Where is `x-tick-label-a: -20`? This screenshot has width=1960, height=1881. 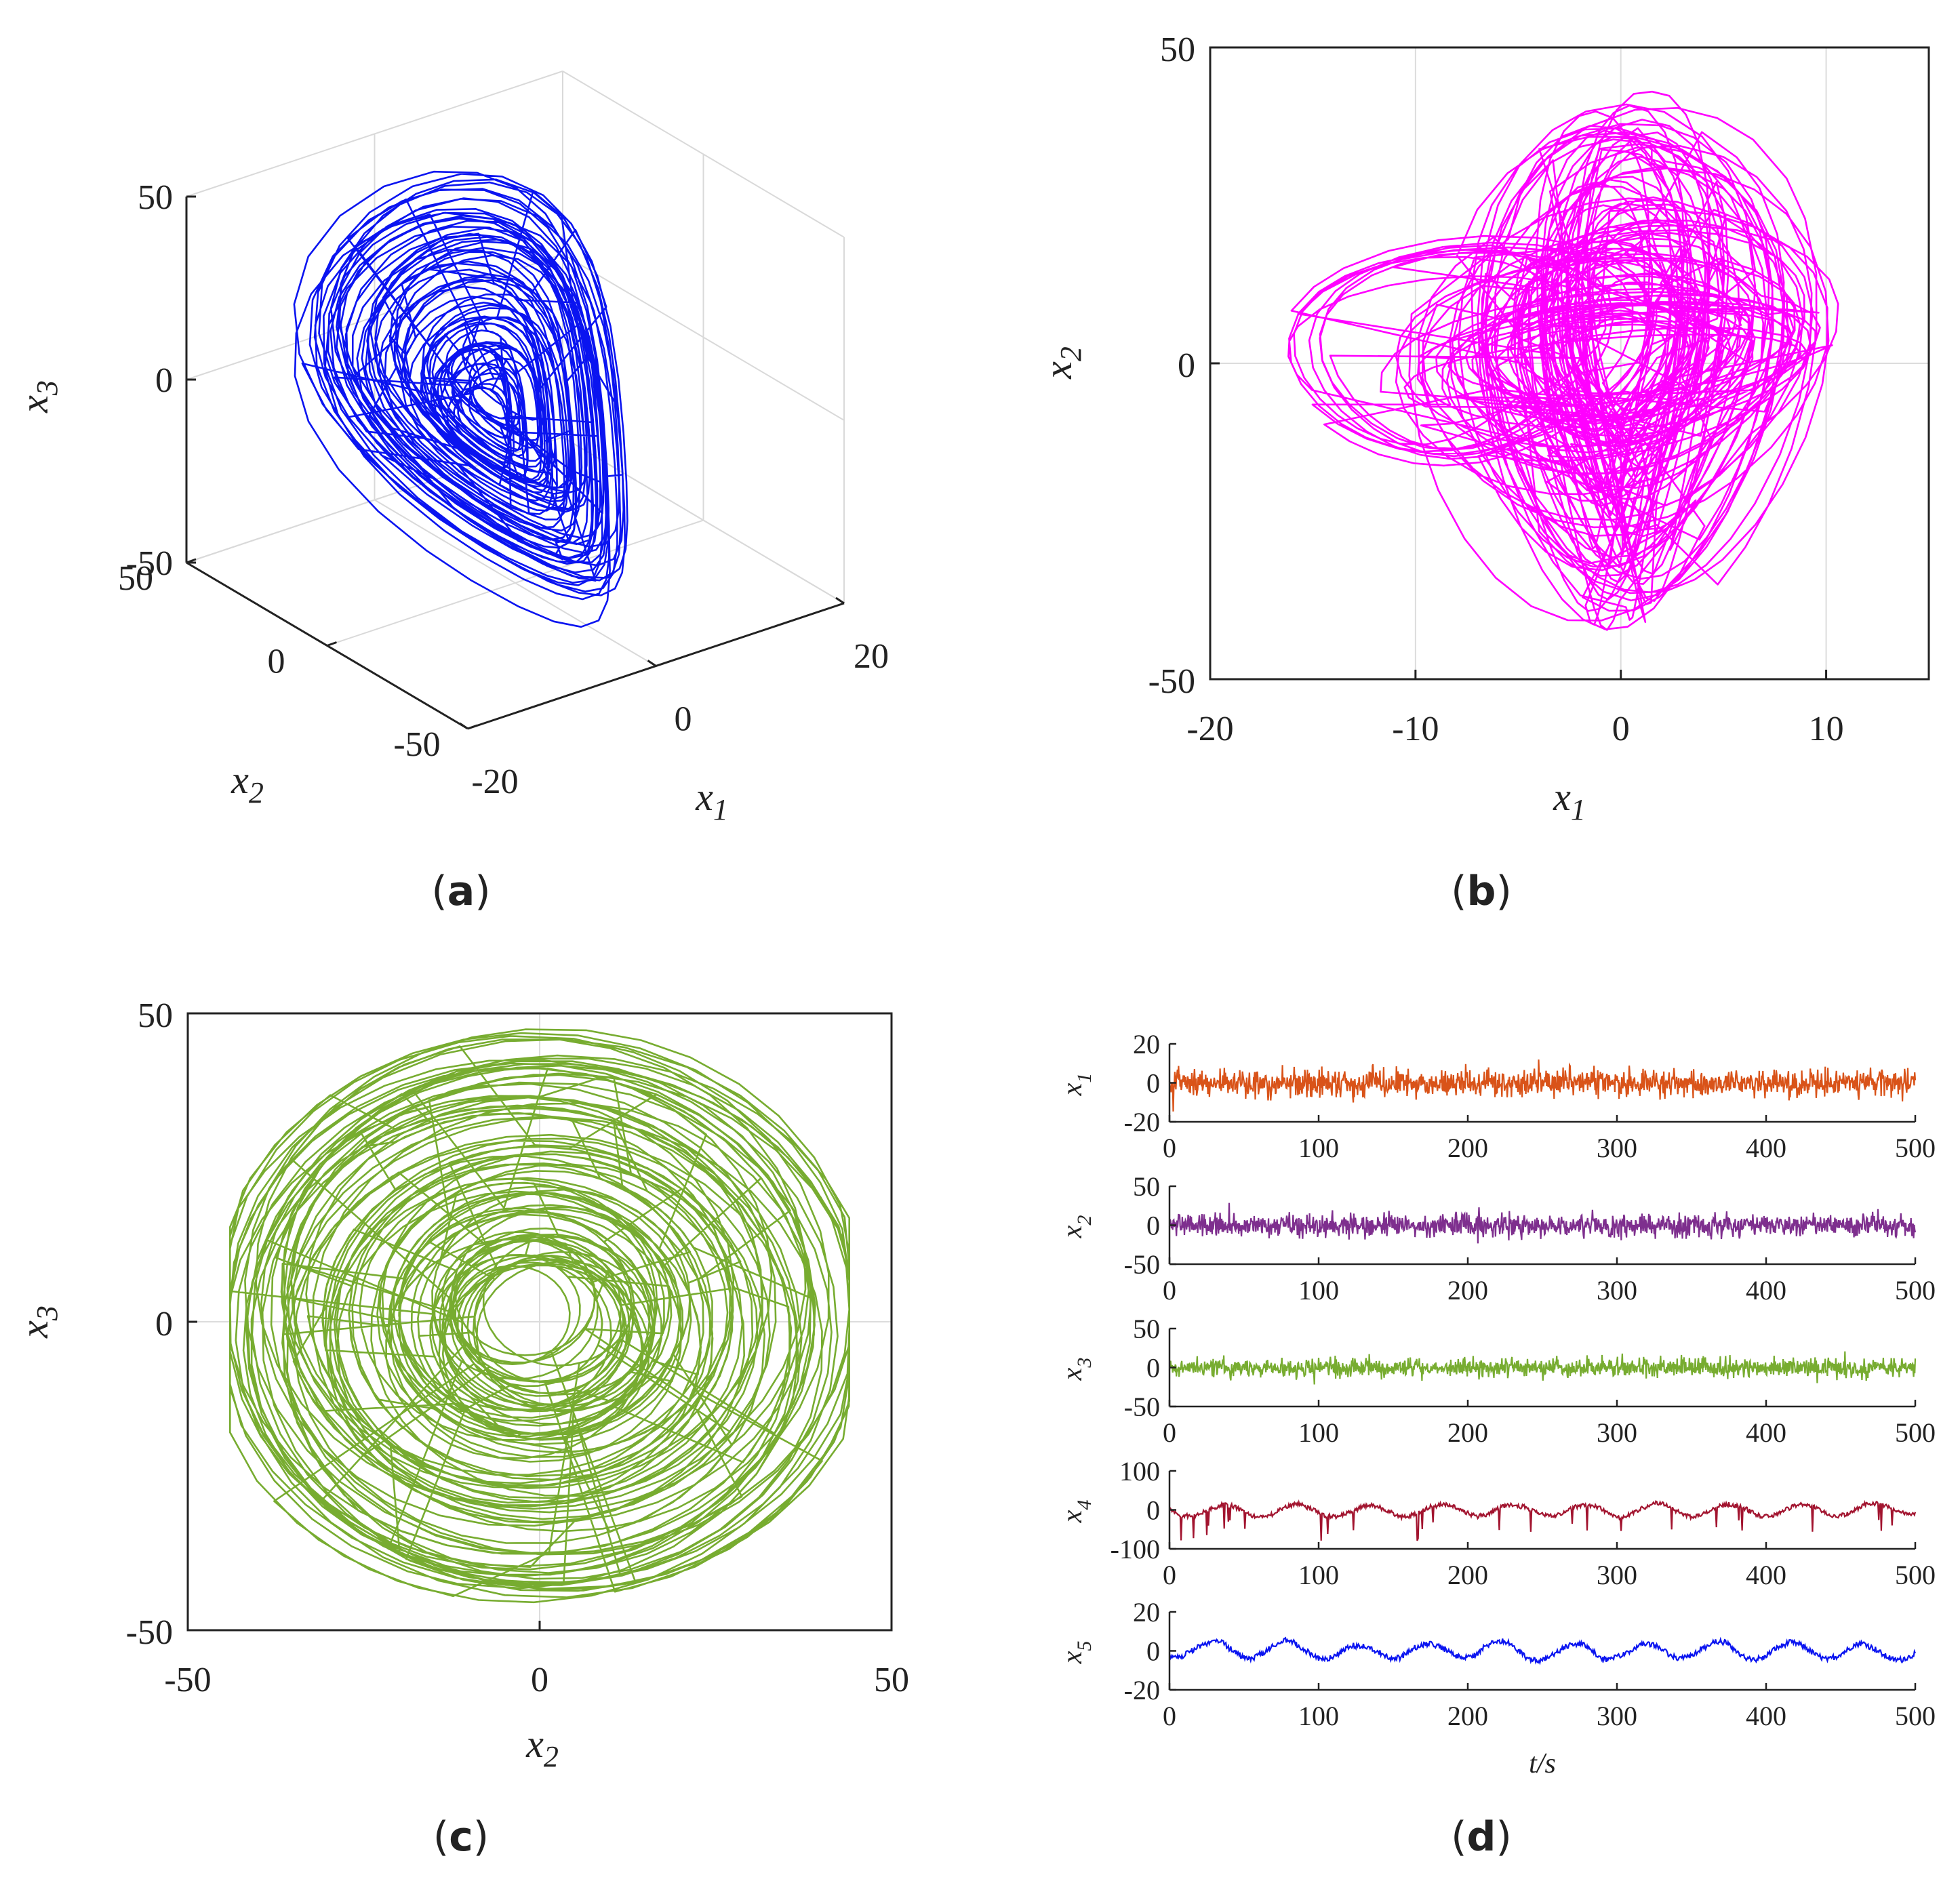 x-tick-label-a: -20 is located at coordinates (494, 782).